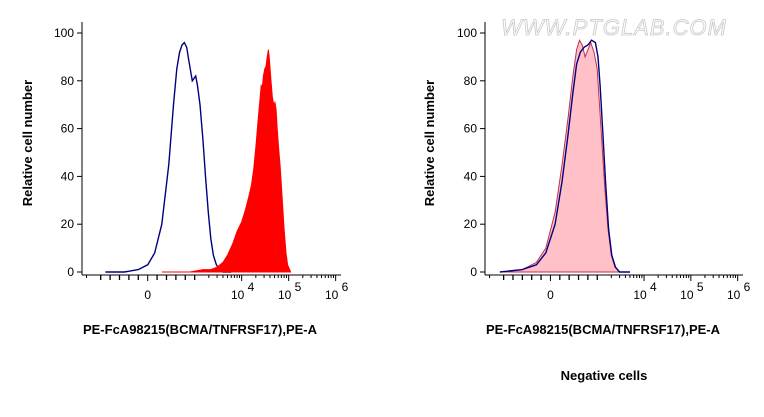 This screenshot has width=764, height=417. I want to click on left-series-0-outline, so click(168, 157).